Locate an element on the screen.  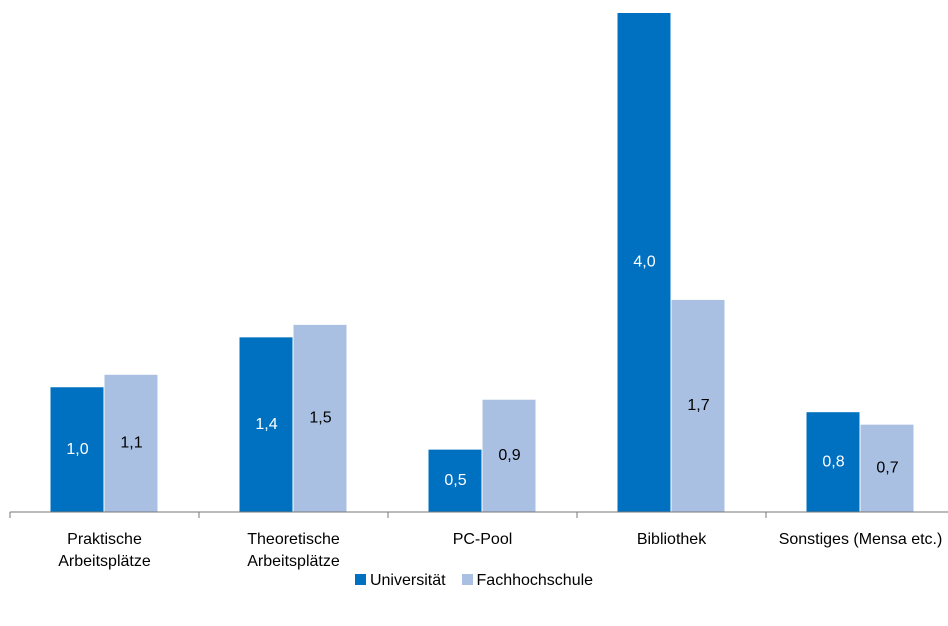
x-tick-label: Theoretische Arbeitsplätze is located at coordinates (293, 550).